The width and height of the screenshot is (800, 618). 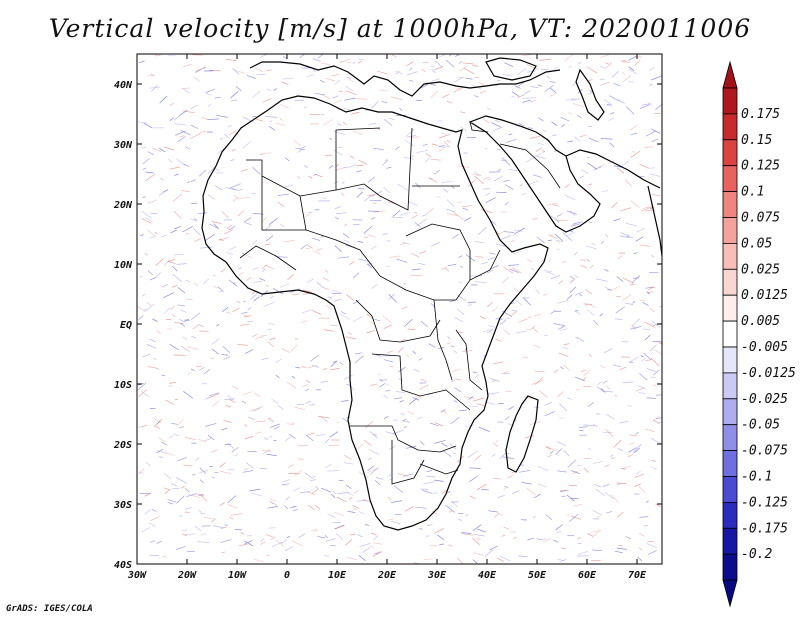 What do you see at coordinates (511, 69) in the screenshot?
I see `black-sea-coastline` at bounding box center [511, 69].